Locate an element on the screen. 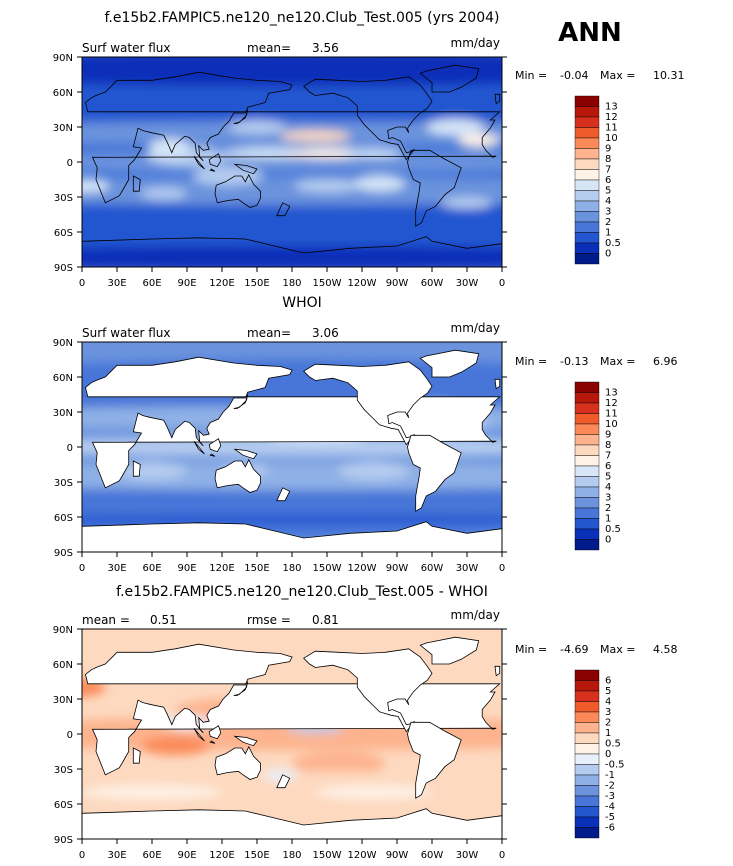 The image size is (733, 866). panel-2-variable: Surf water flux is located at coordinates (126, 333).